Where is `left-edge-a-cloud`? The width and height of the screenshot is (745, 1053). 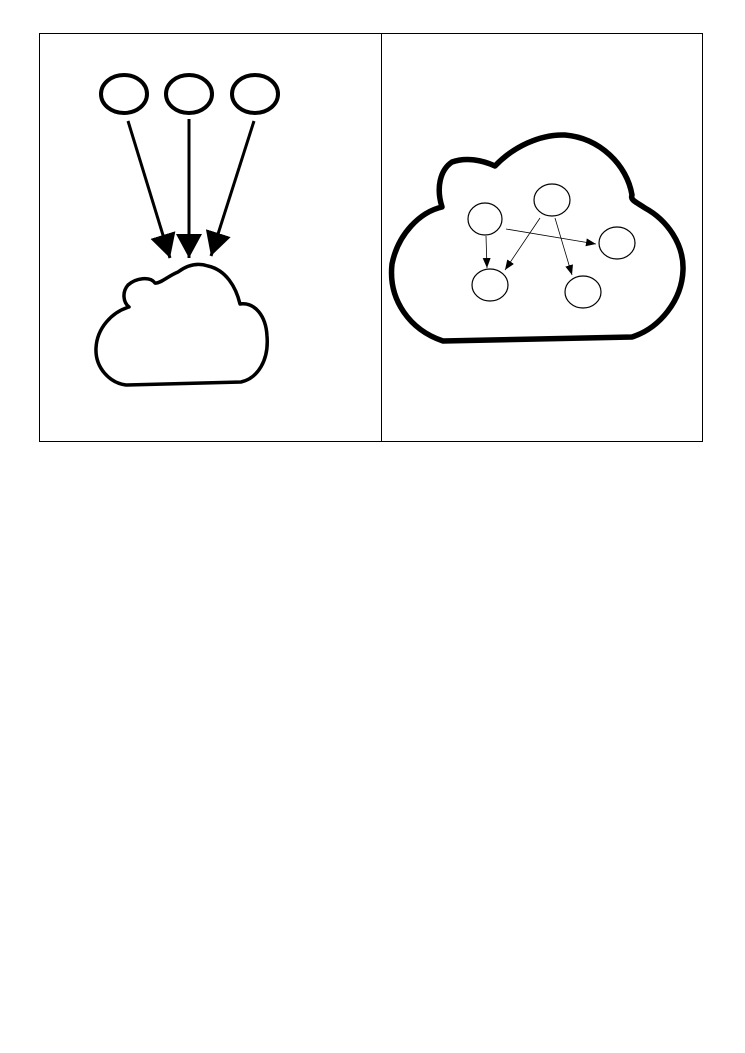
left-edge-a-cloud is located at coordinates (151, 189).